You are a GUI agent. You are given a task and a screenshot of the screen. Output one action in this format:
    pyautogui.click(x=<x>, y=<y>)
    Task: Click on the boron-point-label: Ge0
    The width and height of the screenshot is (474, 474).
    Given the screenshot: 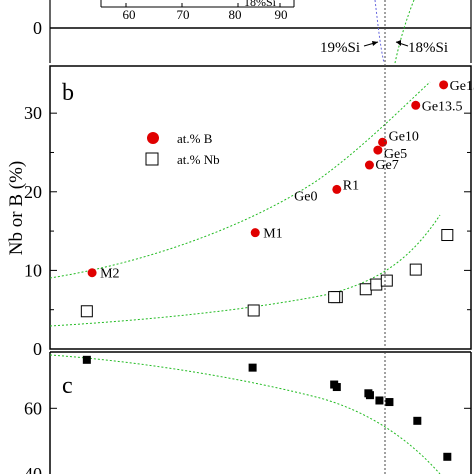 What is the action you would take?
    pyautogui.click(x=305, y=197)
    